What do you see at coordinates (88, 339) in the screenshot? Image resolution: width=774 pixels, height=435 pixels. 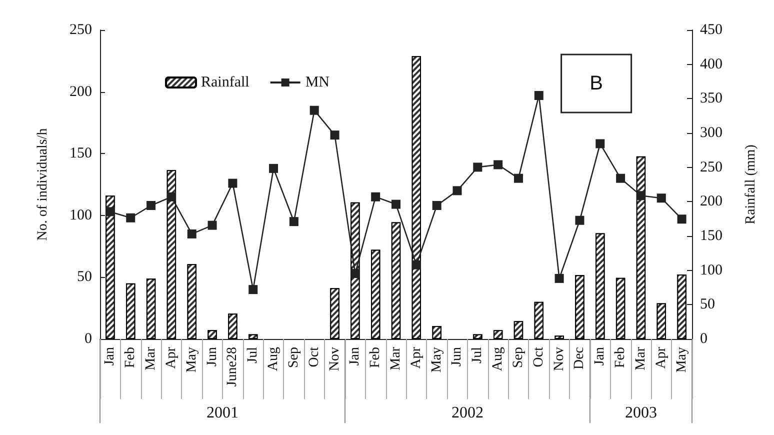 I see `y-tick-label: 0` at bounding box center [88, 339].